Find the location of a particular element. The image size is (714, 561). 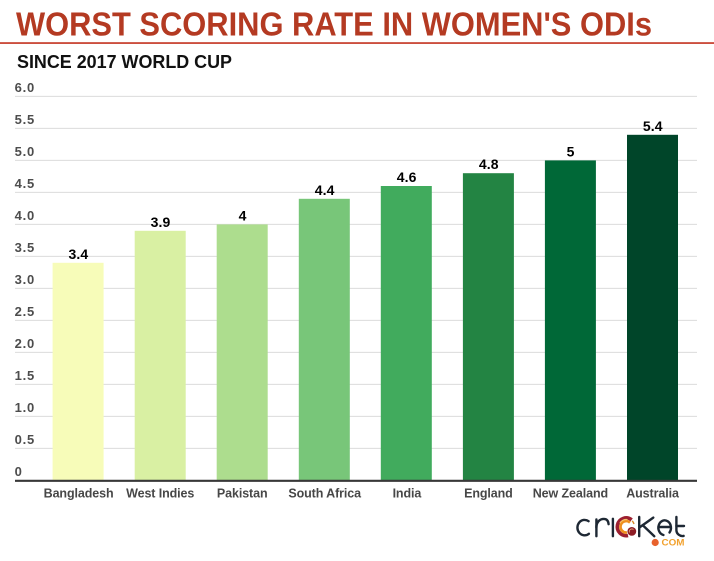

svg-text: Pakistan is located at coordinates (242, 494).